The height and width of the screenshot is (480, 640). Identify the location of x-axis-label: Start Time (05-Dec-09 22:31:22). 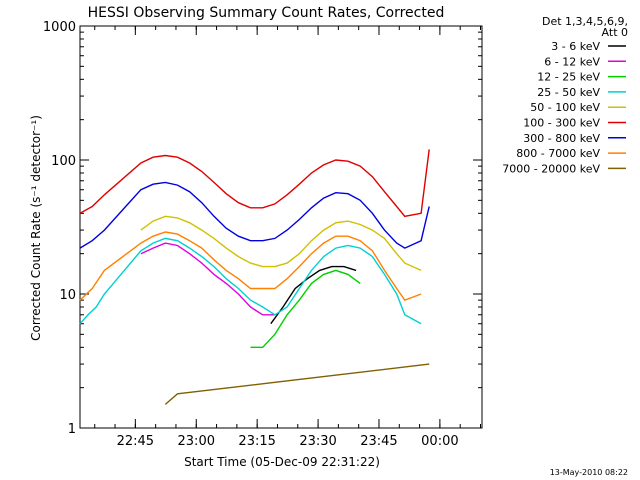
(282, 462).